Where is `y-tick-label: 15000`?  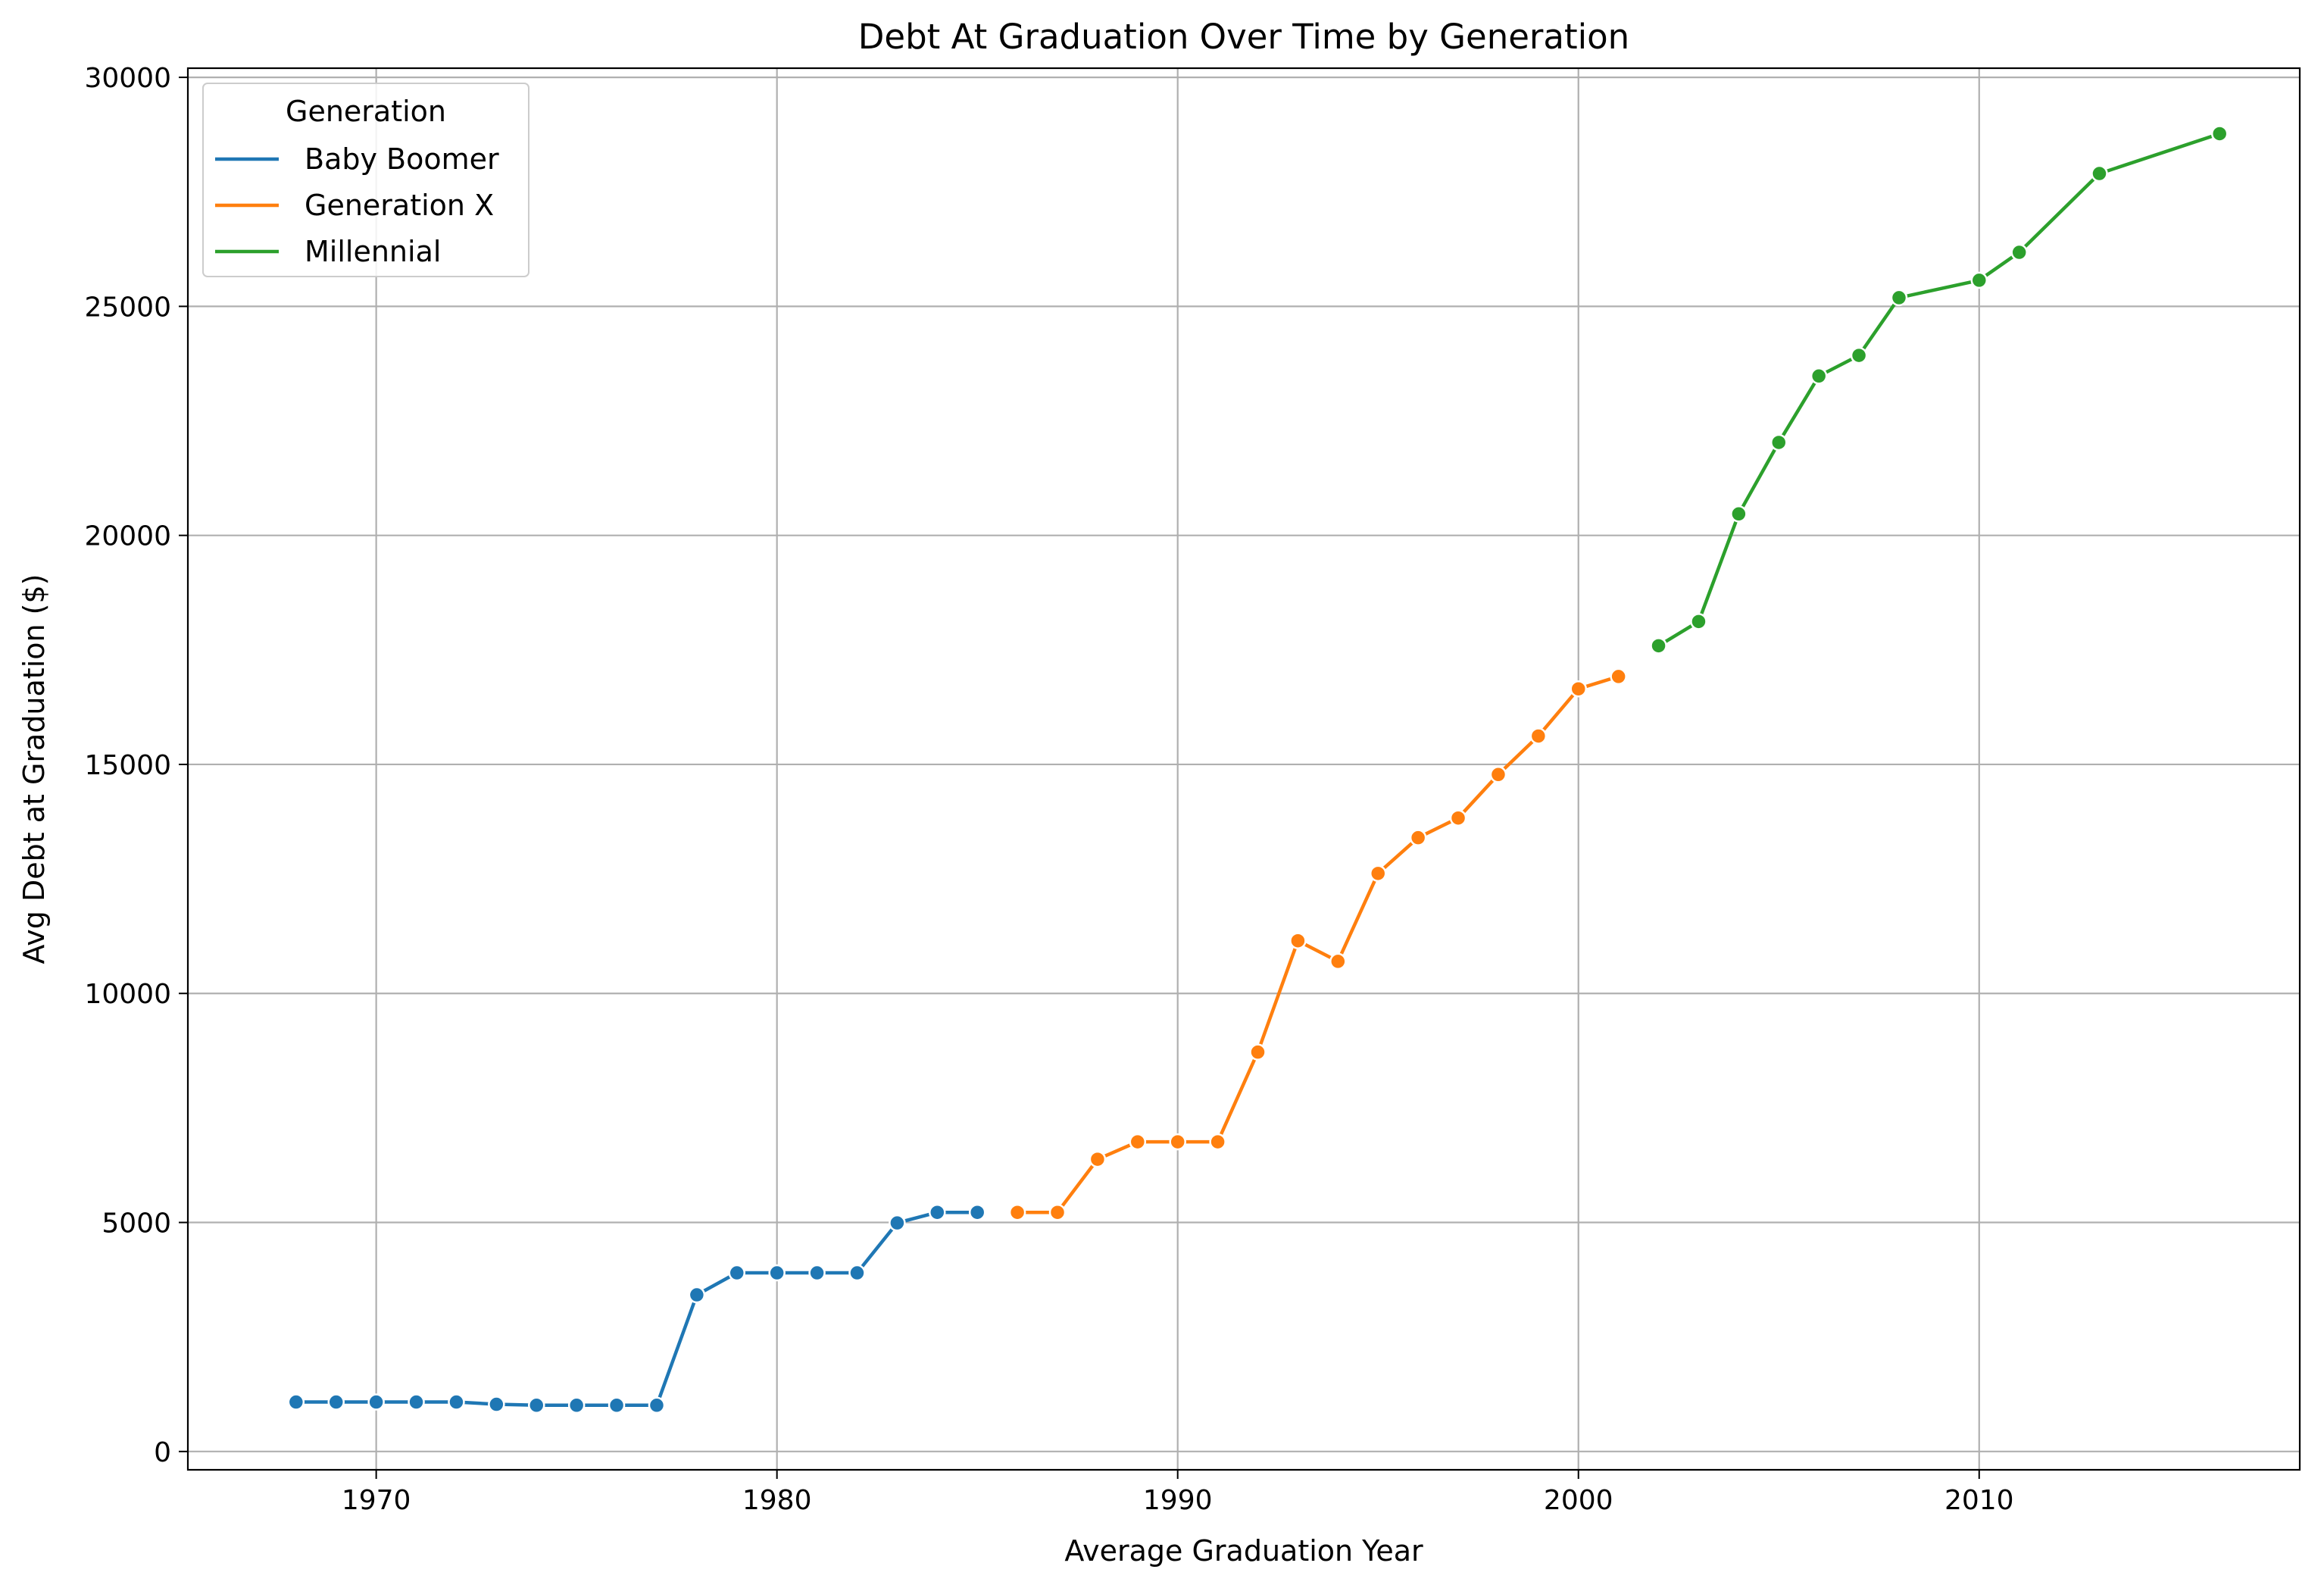
y-tick-label: 15000 is located at coordinates (127, 765).